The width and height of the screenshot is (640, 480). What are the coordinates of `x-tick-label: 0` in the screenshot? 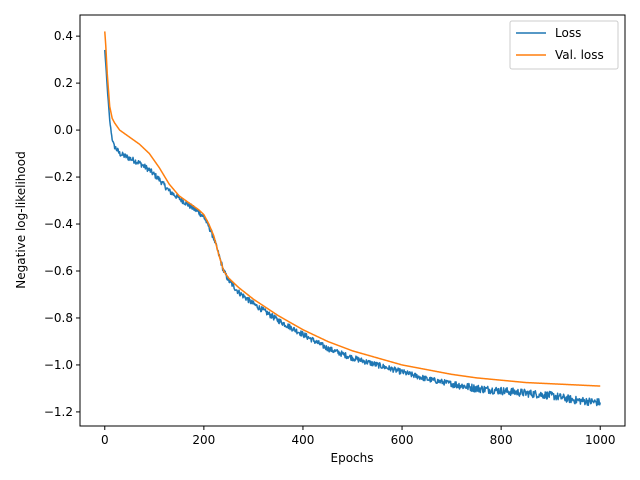 It's located at (105, 440).